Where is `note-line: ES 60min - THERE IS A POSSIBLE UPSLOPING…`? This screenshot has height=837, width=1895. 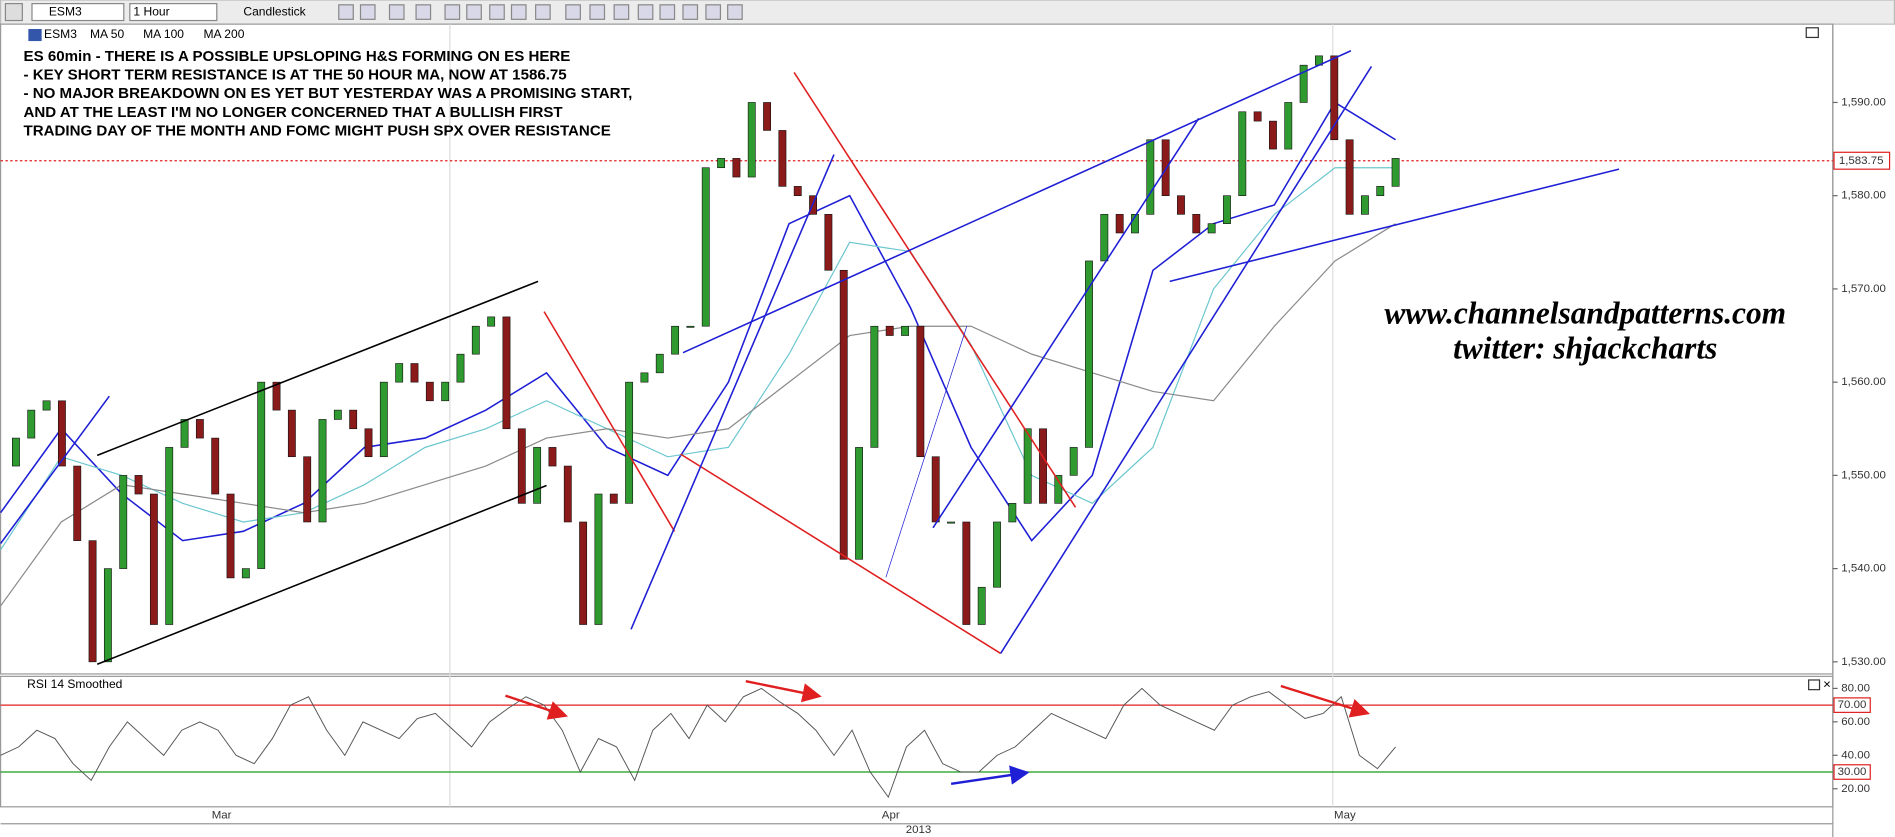
note-line: ES 60min - THERE IS A POSSIBLE UPSLOPING… is located at coordinates (297, 56).